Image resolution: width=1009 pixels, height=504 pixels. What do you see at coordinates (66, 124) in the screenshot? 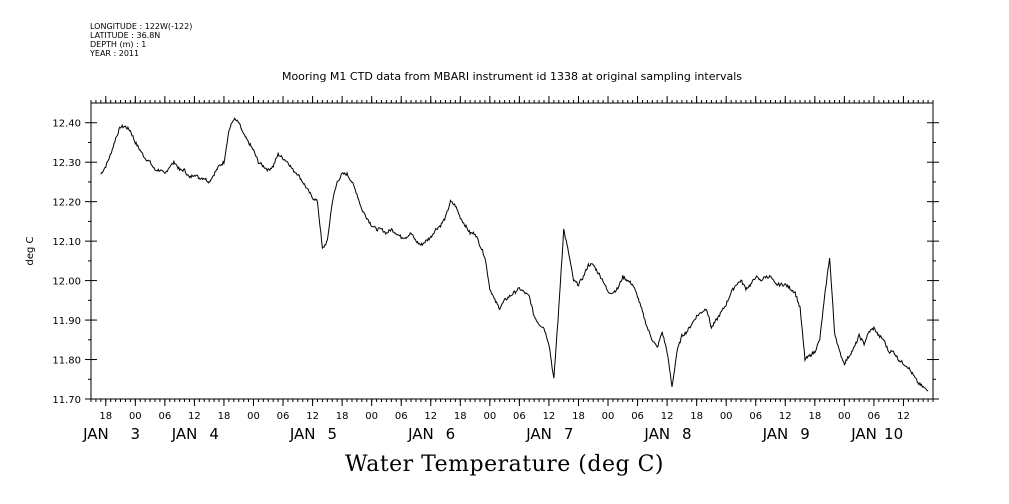
I see `y-tick-label: 12.40` at bounding box center [66, 124].